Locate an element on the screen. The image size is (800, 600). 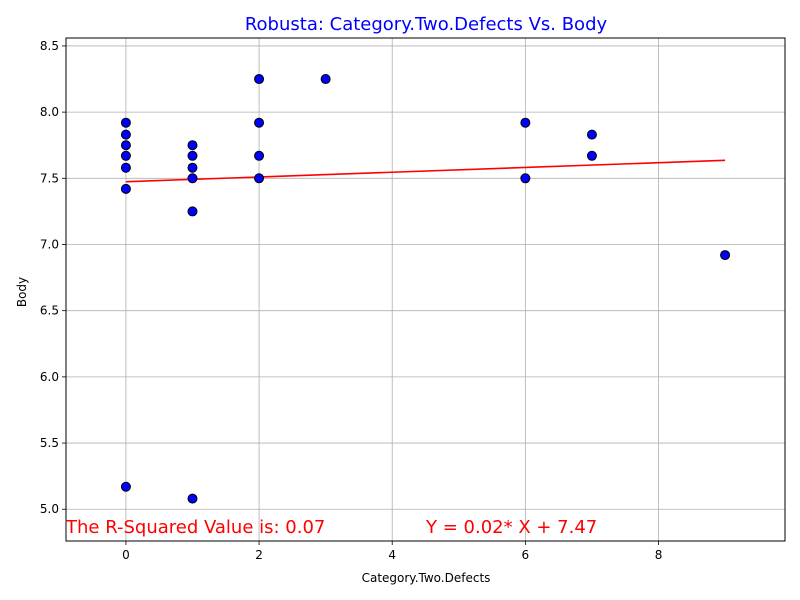
y-tick-label: 7.0 is located at coordinates (49, 244).